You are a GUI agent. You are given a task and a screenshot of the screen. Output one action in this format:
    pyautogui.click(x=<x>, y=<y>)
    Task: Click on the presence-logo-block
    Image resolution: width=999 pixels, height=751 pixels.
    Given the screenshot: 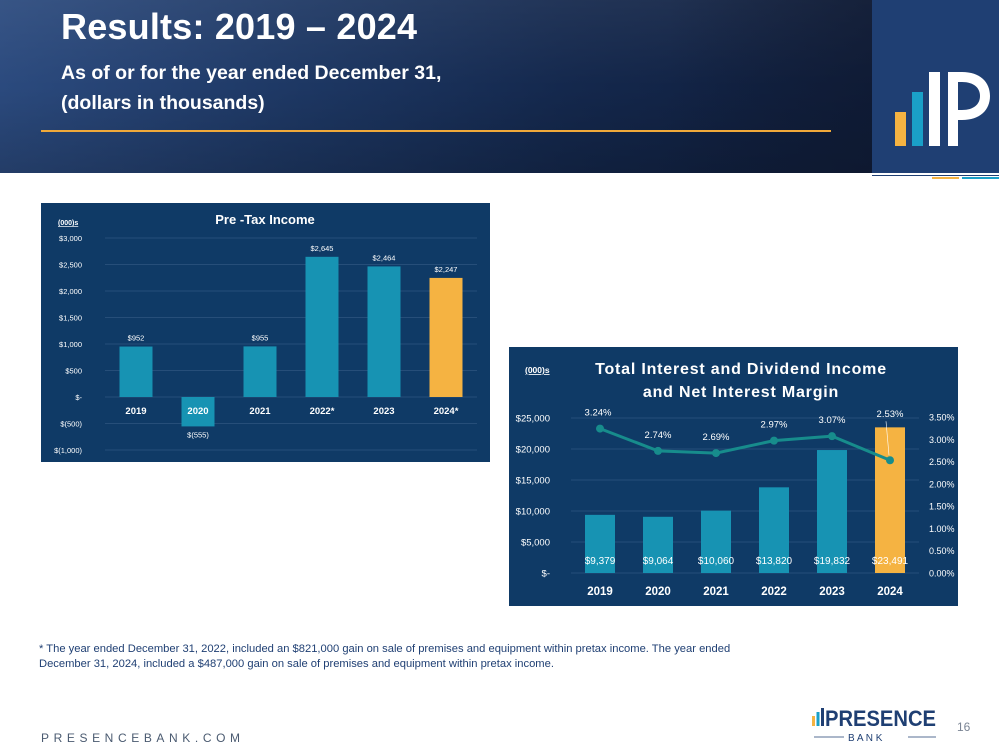 What is the action you would take?
    pyautogui.click(x=935, y=88)
    